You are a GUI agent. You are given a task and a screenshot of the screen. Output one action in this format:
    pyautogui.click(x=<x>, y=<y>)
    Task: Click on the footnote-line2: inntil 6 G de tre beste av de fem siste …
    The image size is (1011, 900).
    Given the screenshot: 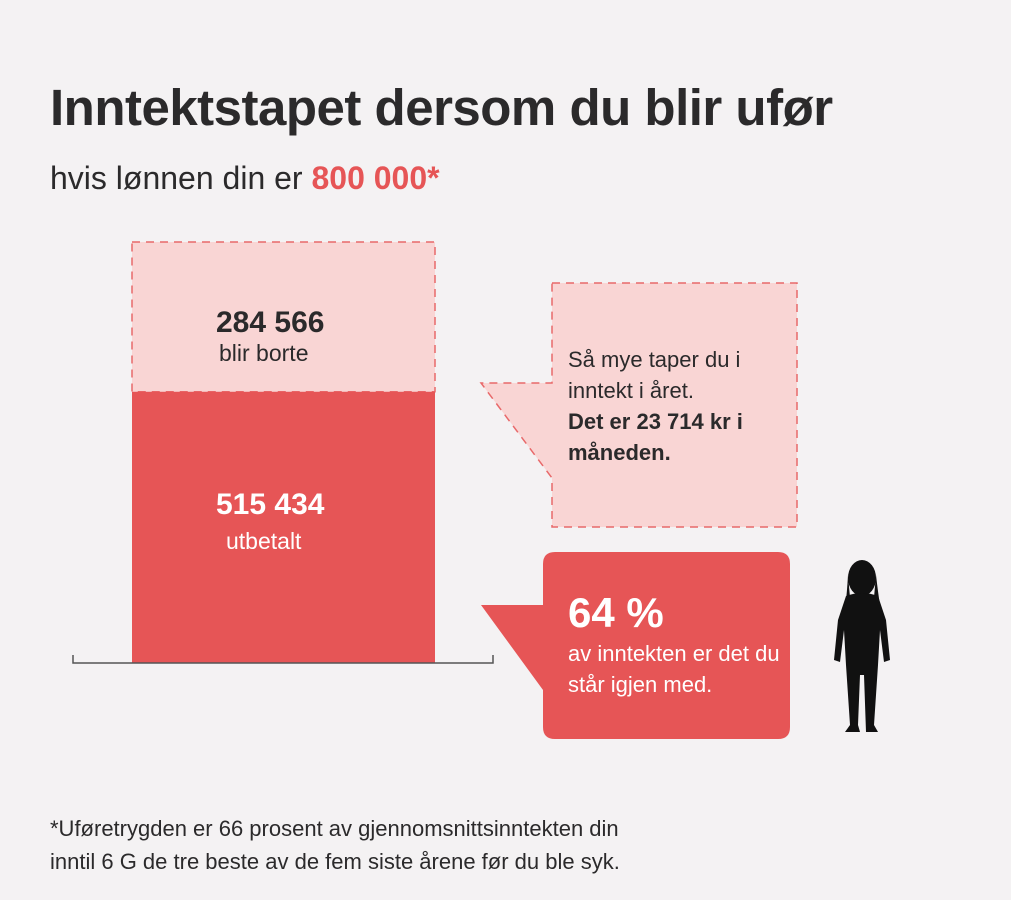 What is the action you would take?
    pyautogui.click(x=335, y=861)
    